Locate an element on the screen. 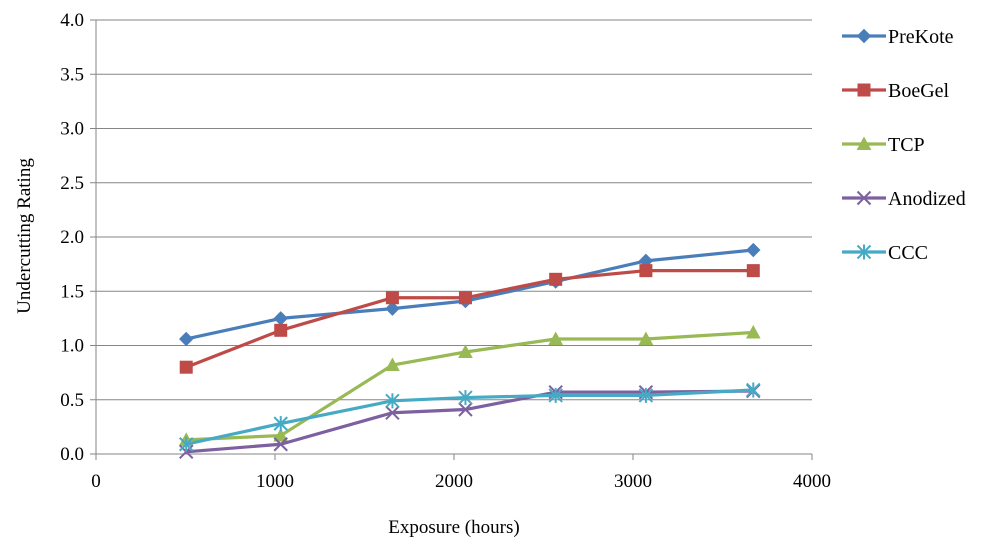 This screenshot has height=545, width=995. y-axis-title: Undercutting Rating is located at coordinates (24, 236).